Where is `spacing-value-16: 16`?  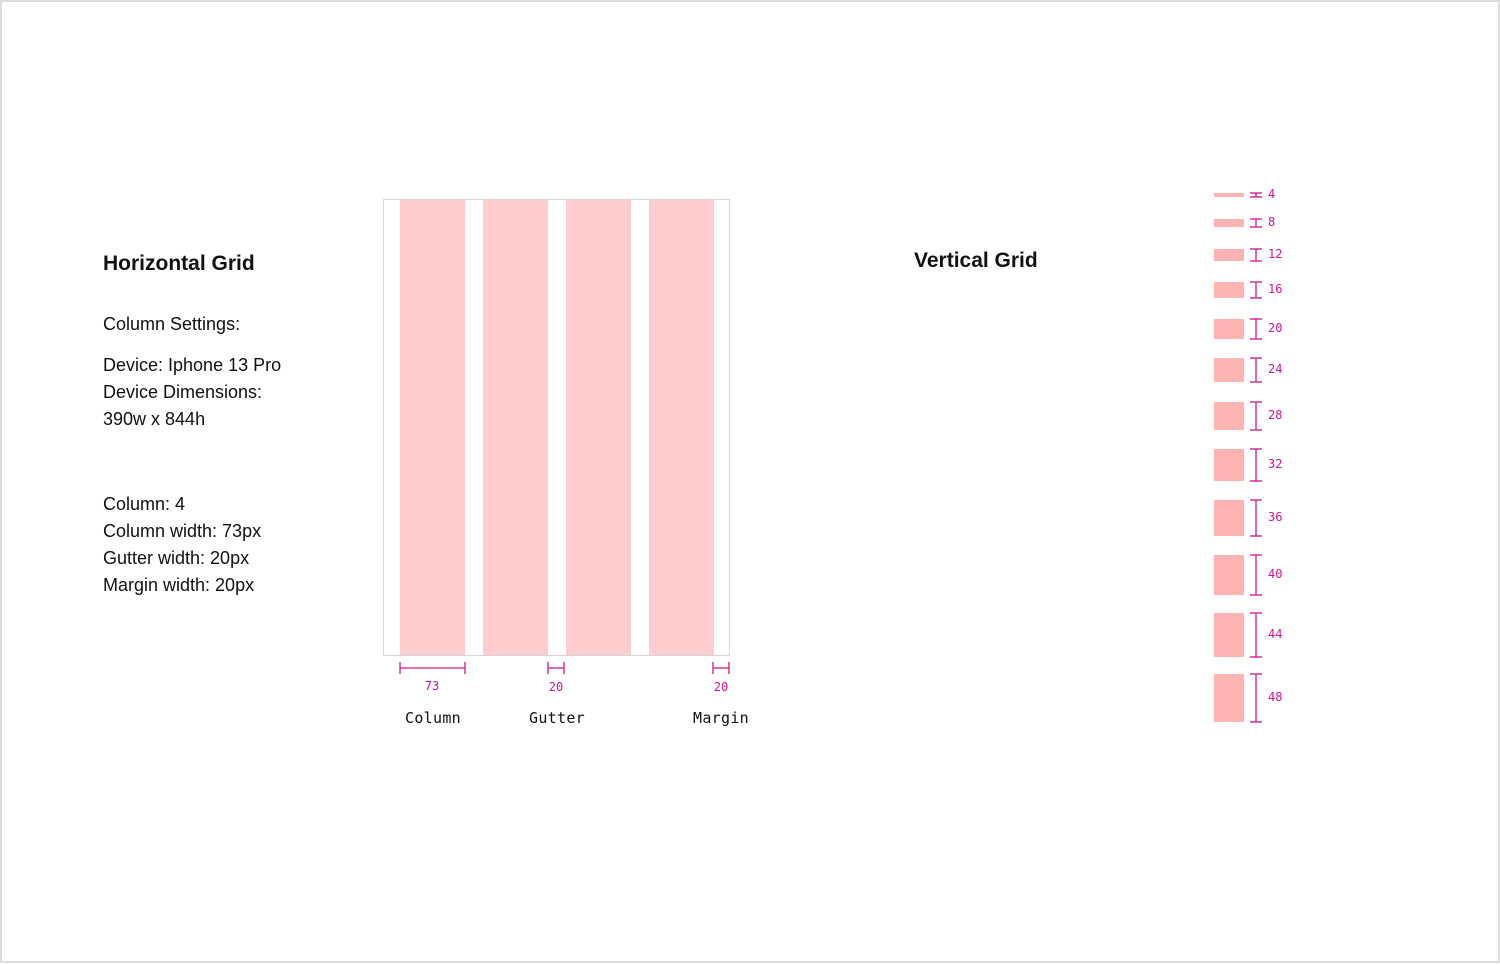
spacing-value-16: 16 is located at coordinates (1275, 289).